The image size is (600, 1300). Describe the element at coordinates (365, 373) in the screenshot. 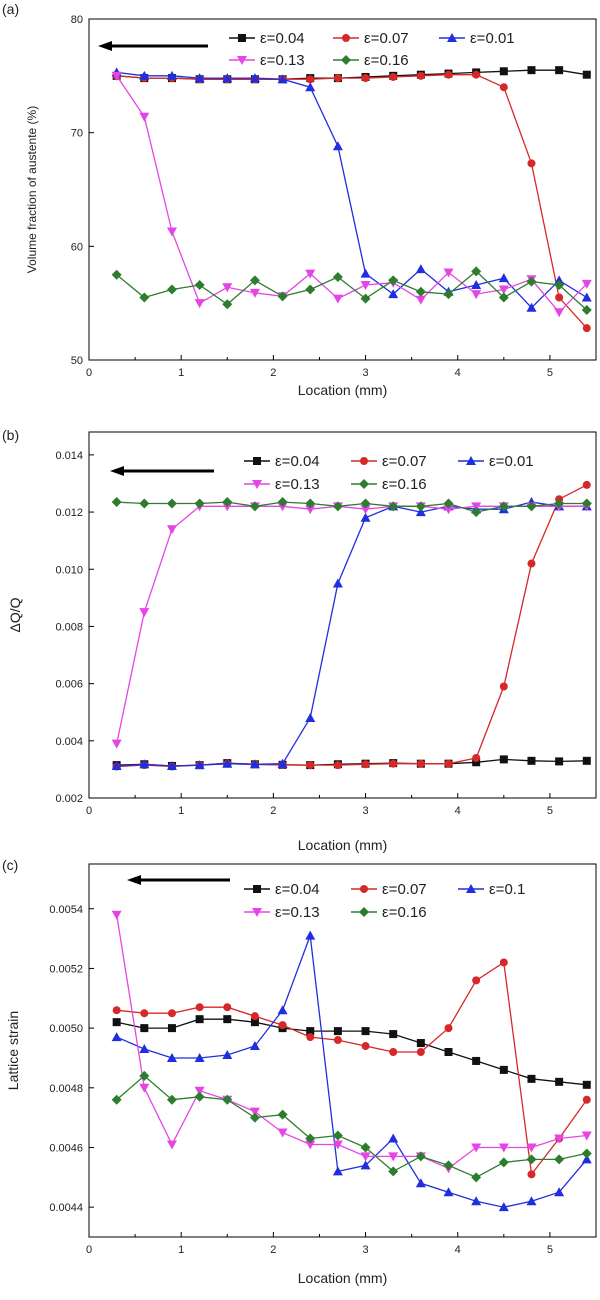

I see `x-tick-label: 3` at that location.